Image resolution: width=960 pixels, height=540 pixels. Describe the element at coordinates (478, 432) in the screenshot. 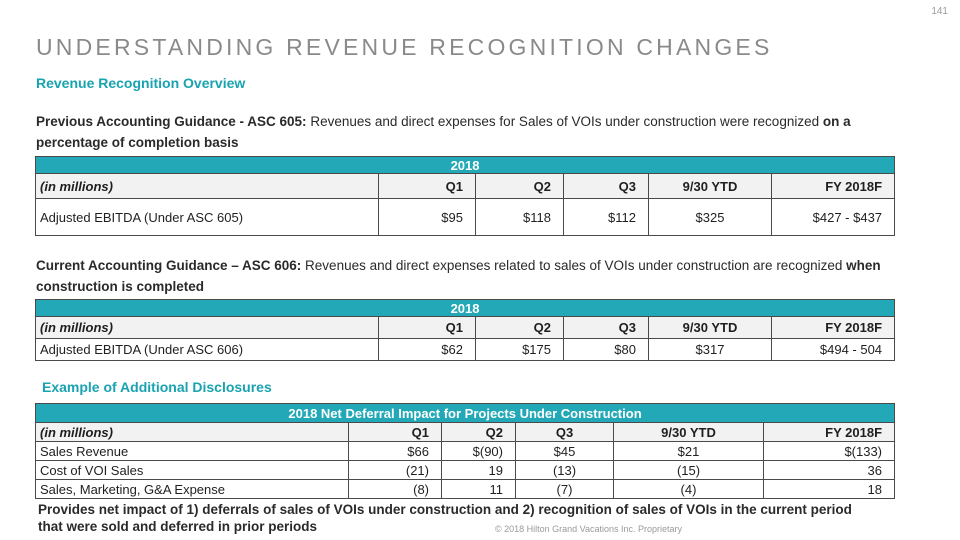

I see `net-deferral-header-q2: Q2` at that location.